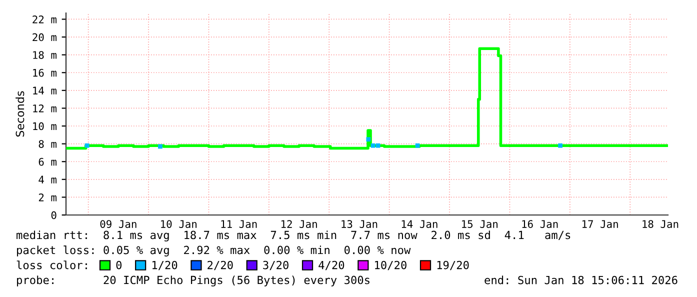  I want to click on legend-title: loss color:, so click(51, 265).